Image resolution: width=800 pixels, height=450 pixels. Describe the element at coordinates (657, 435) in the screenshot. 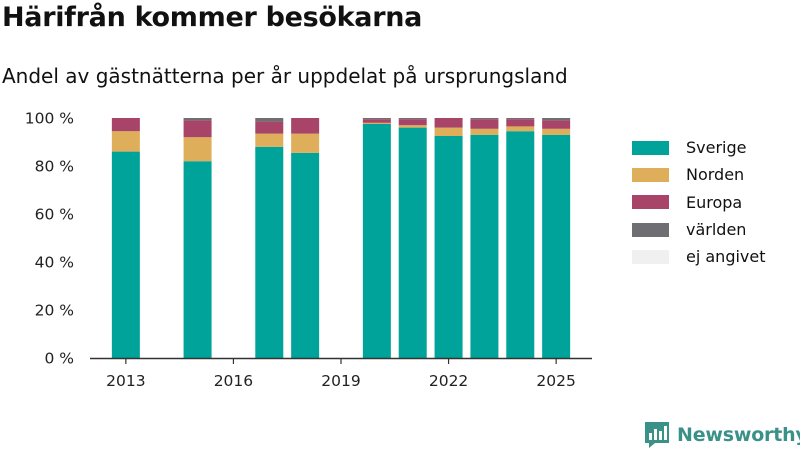

I see `newsworthy-chart-icon` at that location.